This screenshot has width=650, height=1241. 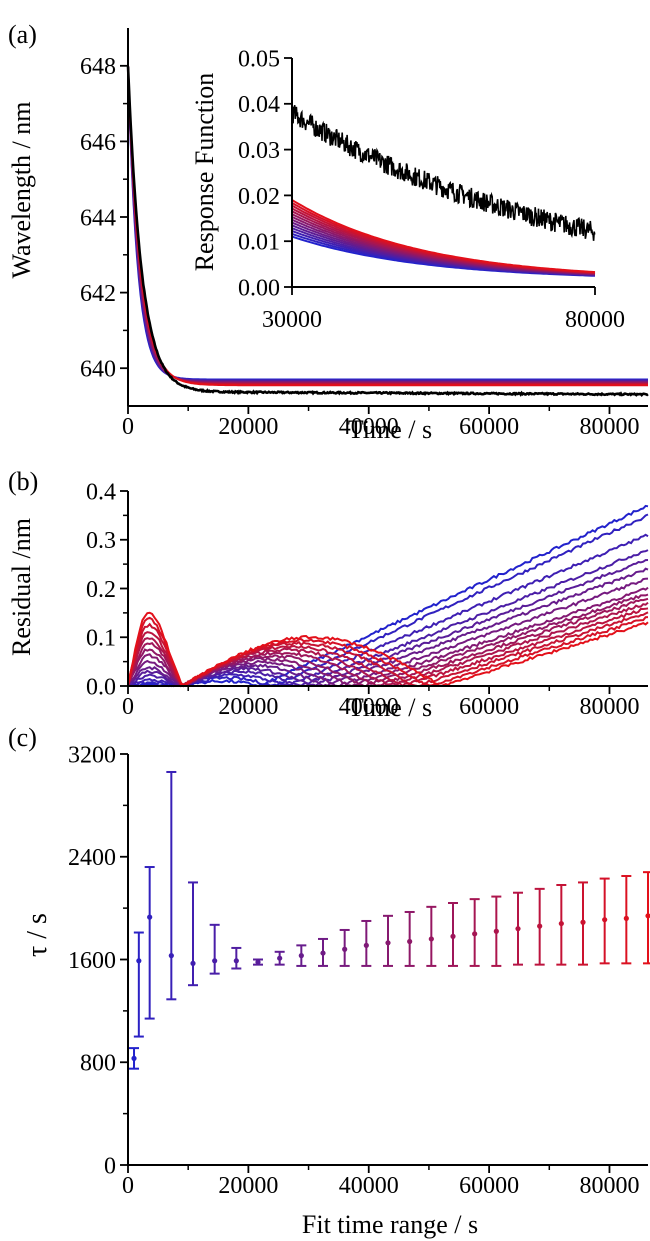 I want to click on y-tick-label: 0.4, so click(x=101, y=492).